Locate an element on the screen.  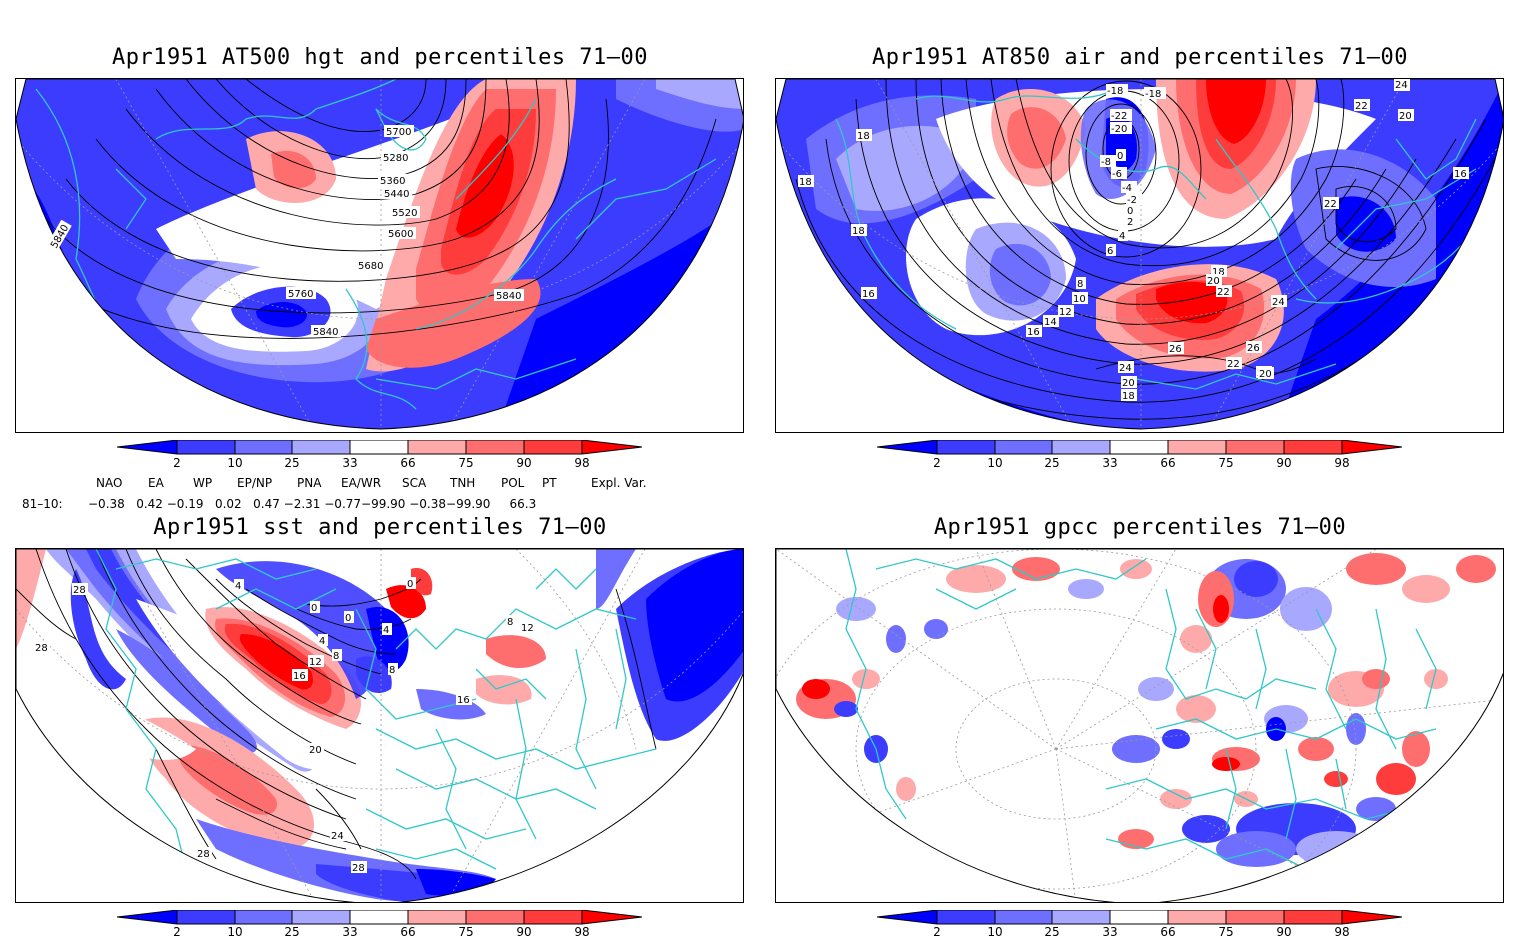
sst-coastlines-borders is located at coordinates (376, 709).